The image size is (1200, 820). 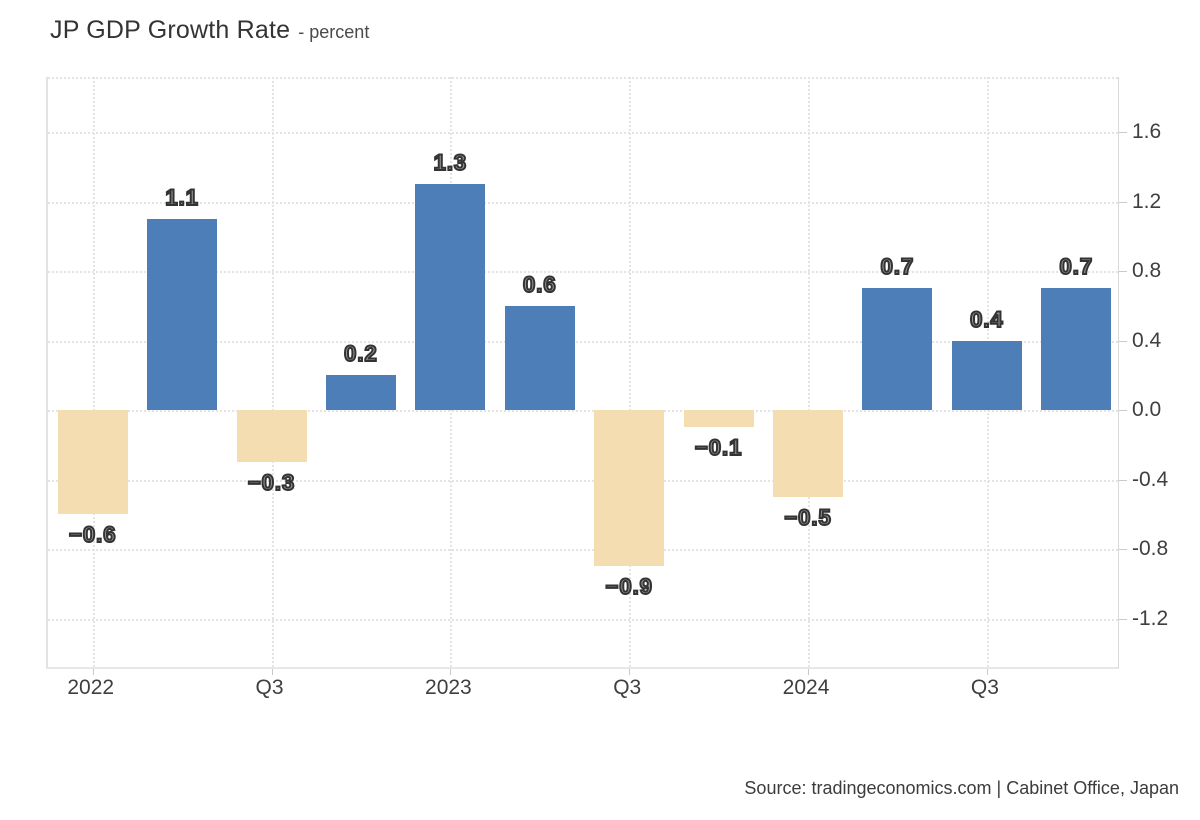 I want to click on y-axis-tick-label: -0.8, so click(x=1150, y=548).